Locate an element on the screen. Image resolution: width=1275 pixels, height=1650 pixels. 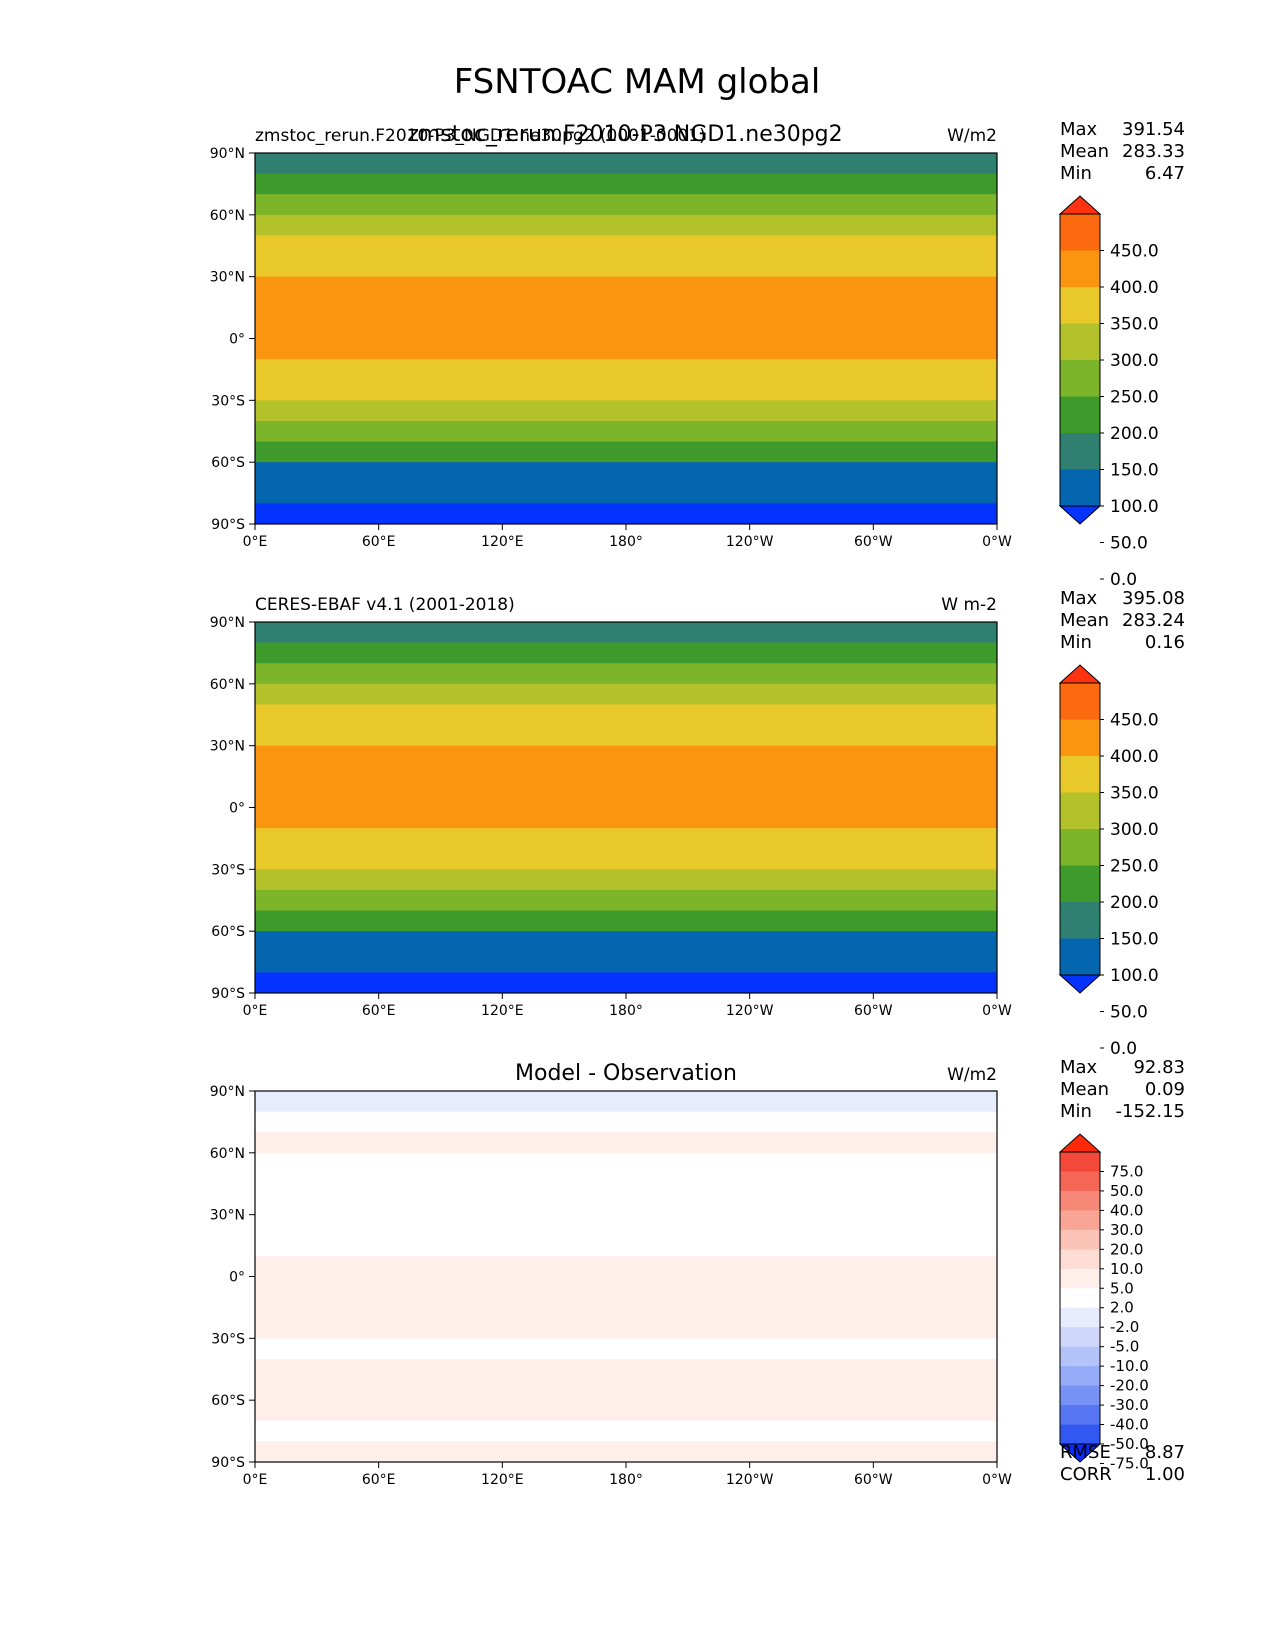
stats-model: Max 391.54 Mean 283.33 Min 6.47 is located at coordinates (1122, 151).